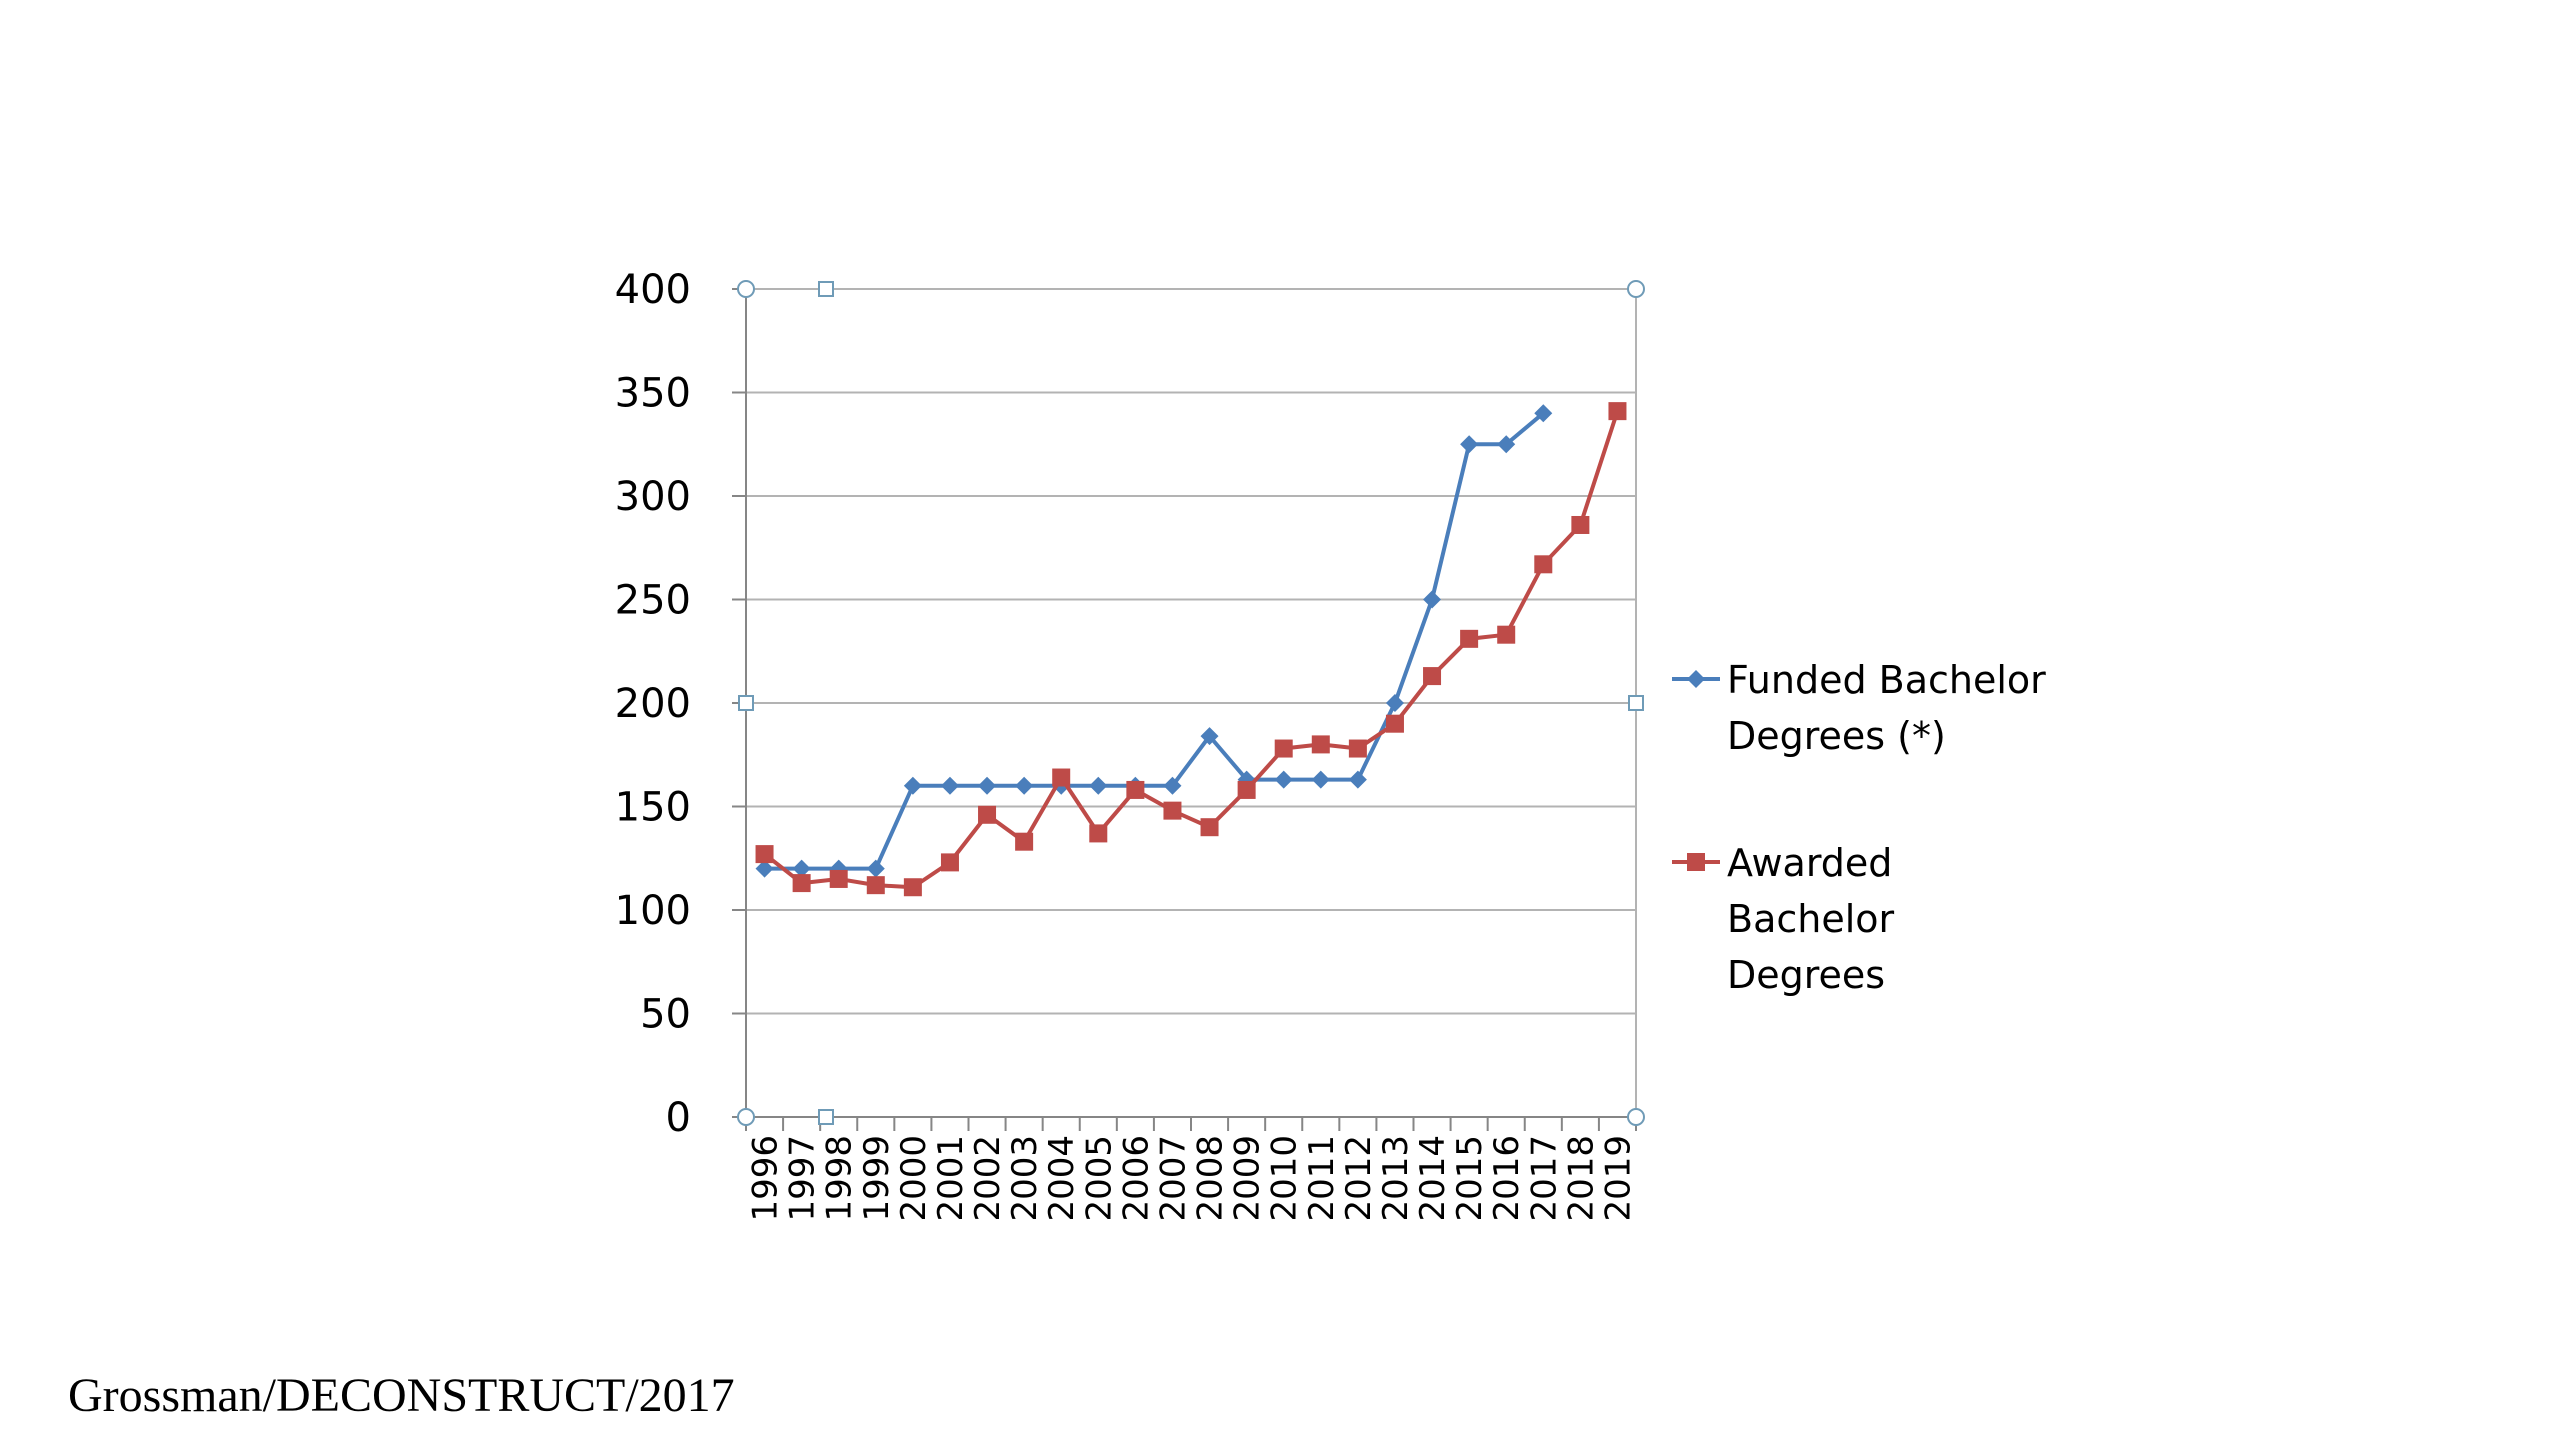 The width and height of the screenshot is (2560, 1440). Describe the element at coordinates (877, 1178) in the screenshot. I see `x-tick-label: 1999` at that location.